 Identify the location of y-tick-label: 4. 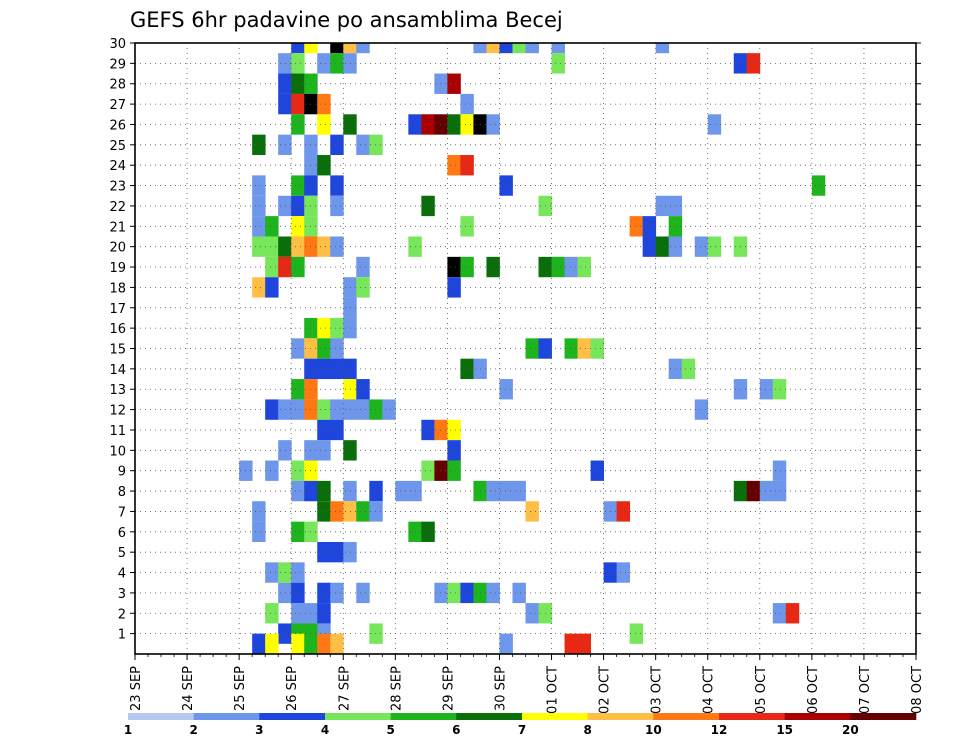
(122, 574).